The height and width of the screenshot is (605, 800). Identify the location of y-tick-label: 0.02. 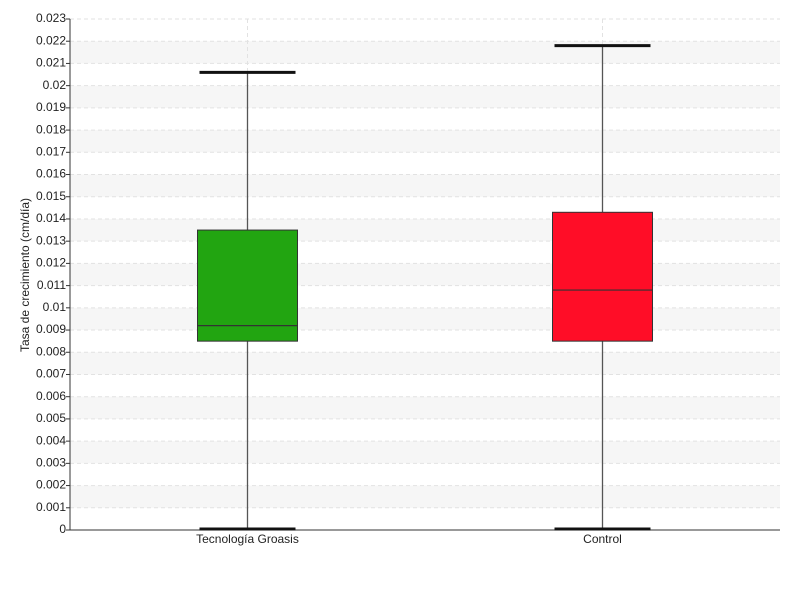
(55, 85).